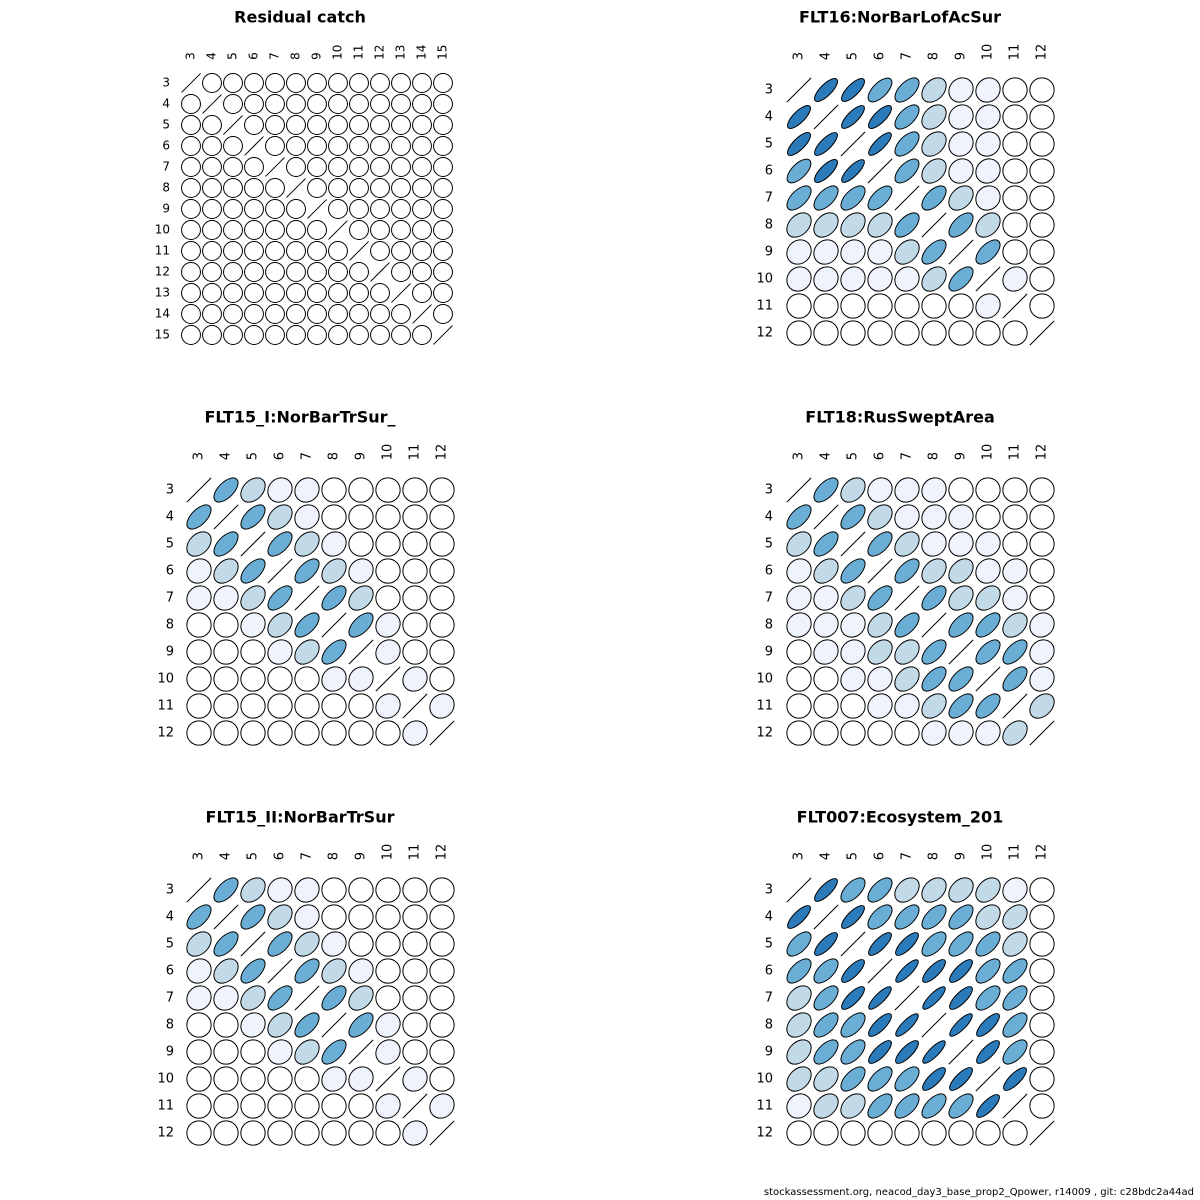  Describe the element at coordinates (170, 917) in the screenshot. I see `row-tick-label: 4` at that location.